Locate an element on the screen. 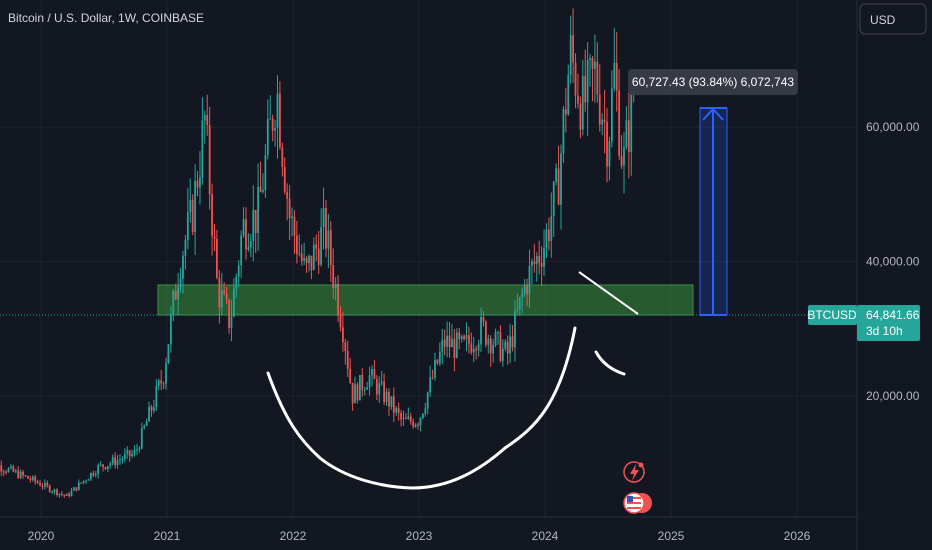  resistance-zone is located at coordinates (425, 300).